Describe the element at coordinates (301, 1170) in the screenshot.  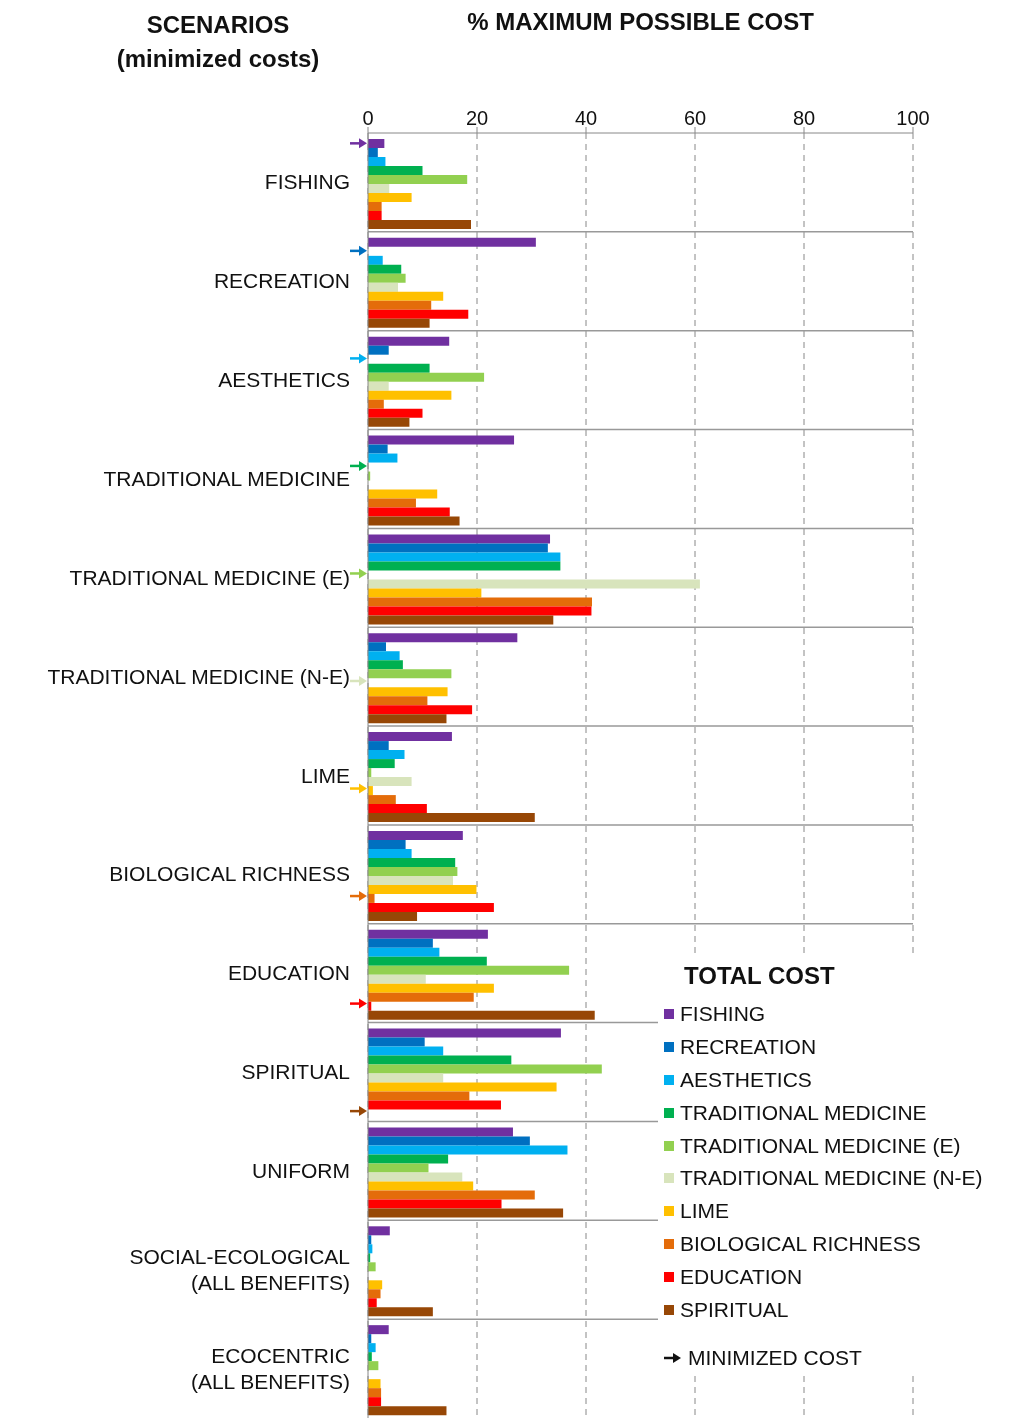
I see `y-tick-label: UNIFORM` at that location.